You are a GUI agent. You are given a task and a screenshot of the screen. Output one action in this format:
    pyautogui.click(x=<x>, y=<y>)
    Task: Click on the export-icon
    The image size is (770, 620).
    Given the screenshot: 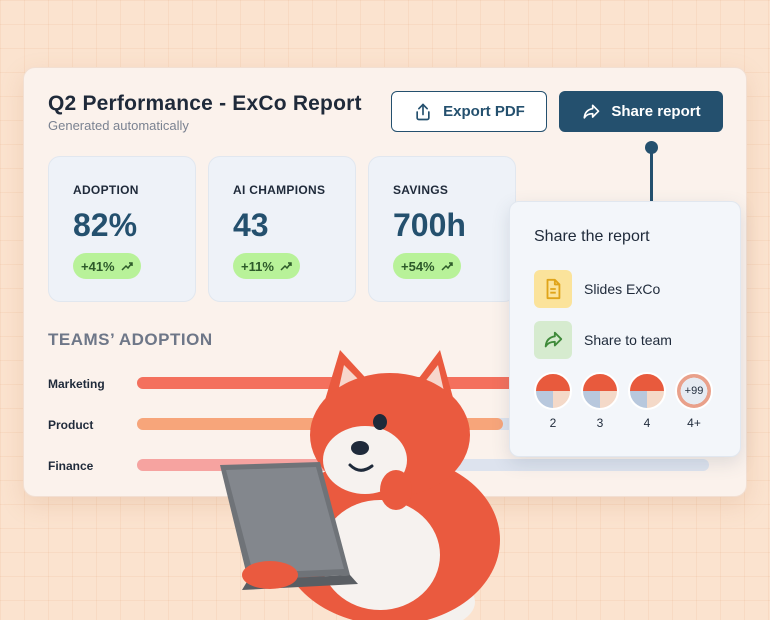 What is the action you would take?
    pyautogui.click(x=423, y=111)
    